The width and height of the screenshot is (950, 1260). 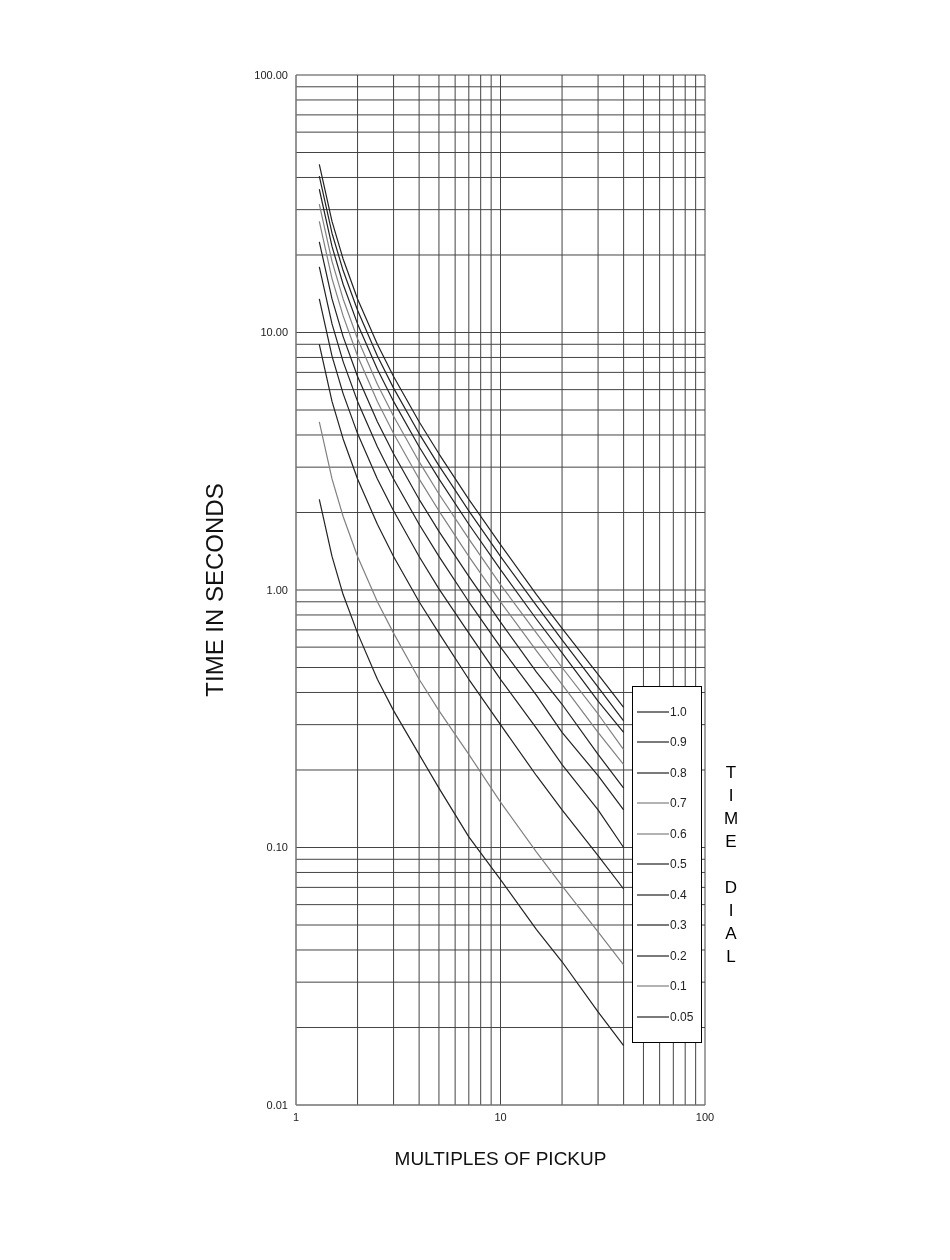 I want to click on legend-label: 0.2, so click(x=678, y=955).